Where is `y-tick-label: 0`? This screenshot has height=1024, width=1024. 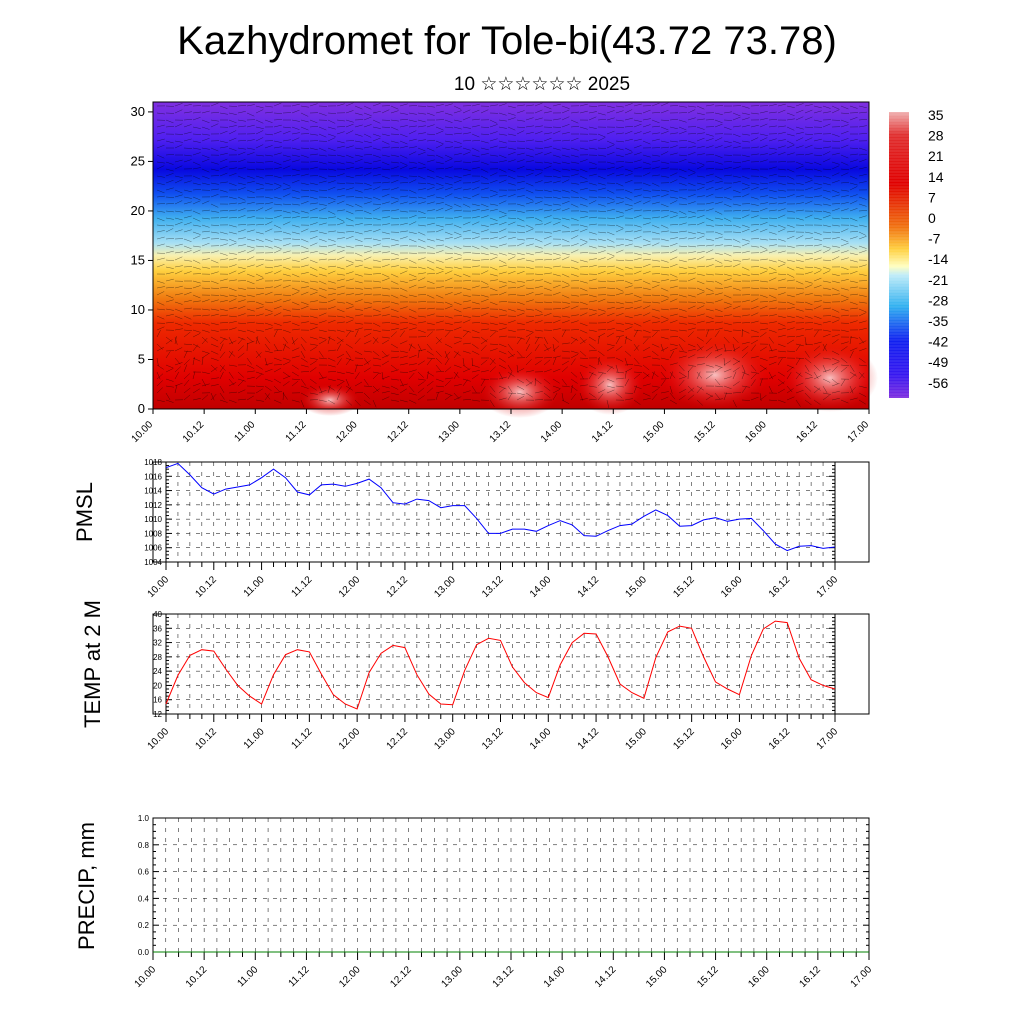 y-tick-label: 0 is located at coordinates (141, 408).